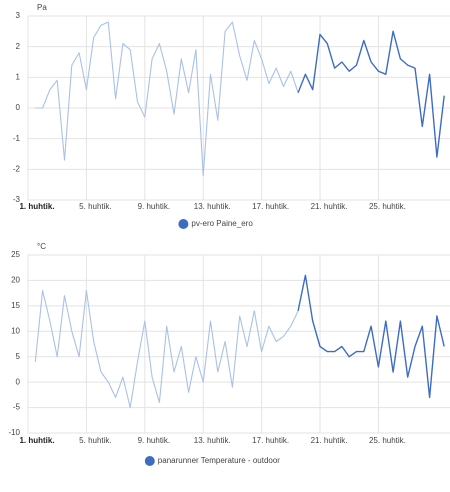  I want to click on y-tick-label: 25, so click(15, 254).